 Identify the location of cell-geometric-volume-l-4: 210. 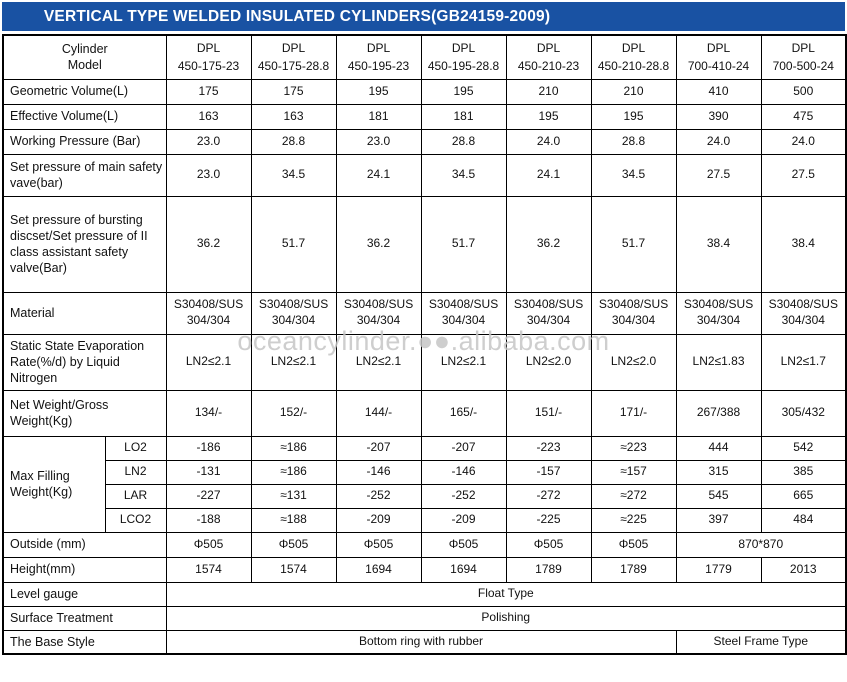
(548, 91).